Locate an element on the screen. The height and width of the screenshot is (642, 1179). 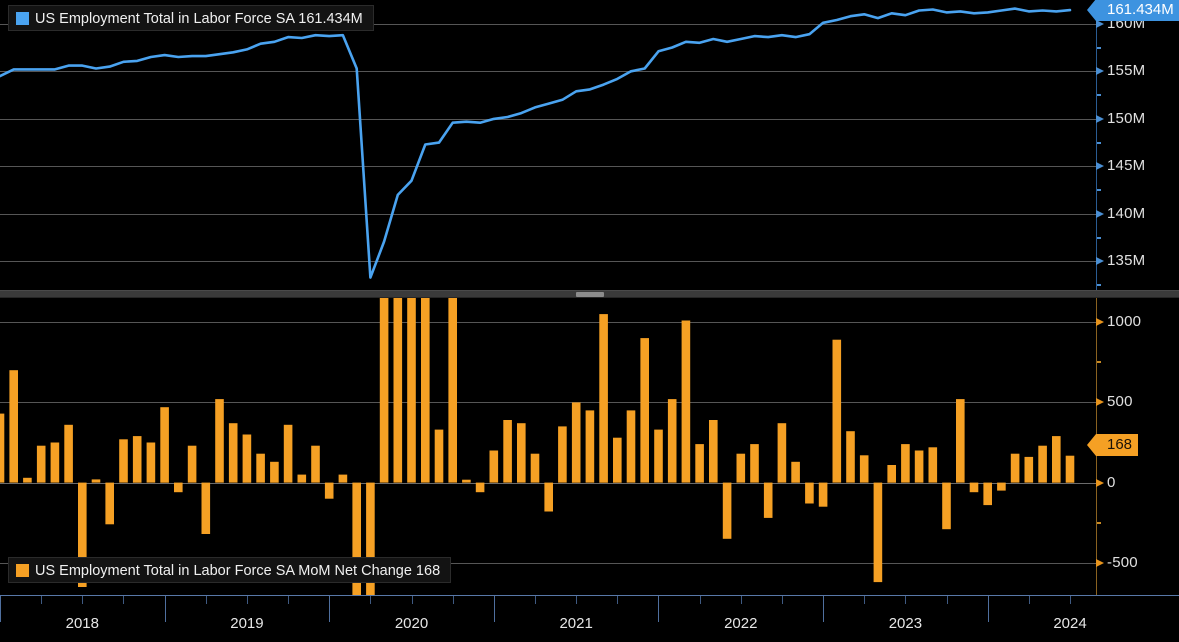
lower-current-value-badge: 168 is located at coordinates (1112, 444).